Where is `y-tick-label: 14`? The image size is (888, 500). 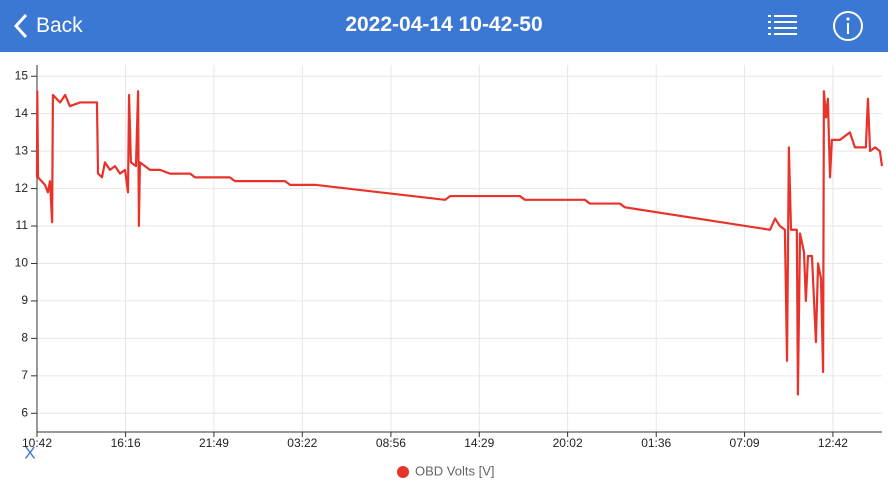 y-tick-label: 14 is located at coordinates (22, 113).